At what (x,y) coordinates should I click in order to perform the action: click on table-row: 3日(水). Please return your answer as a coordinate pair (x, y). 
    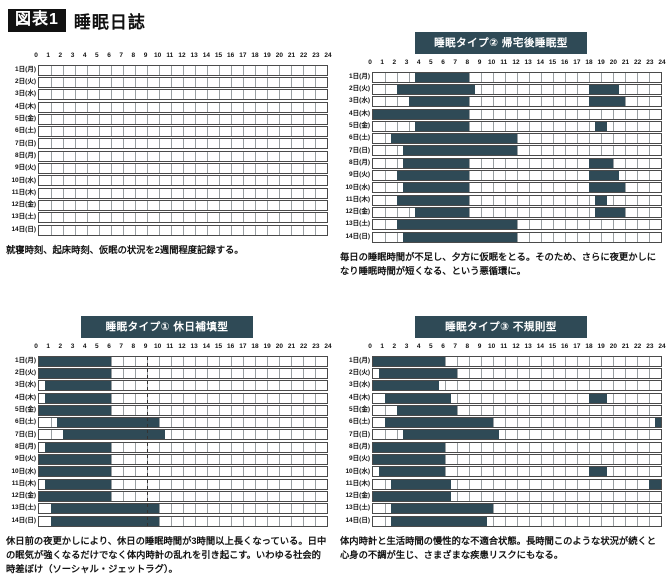
    Looking at the image, I should click on (167, 386).